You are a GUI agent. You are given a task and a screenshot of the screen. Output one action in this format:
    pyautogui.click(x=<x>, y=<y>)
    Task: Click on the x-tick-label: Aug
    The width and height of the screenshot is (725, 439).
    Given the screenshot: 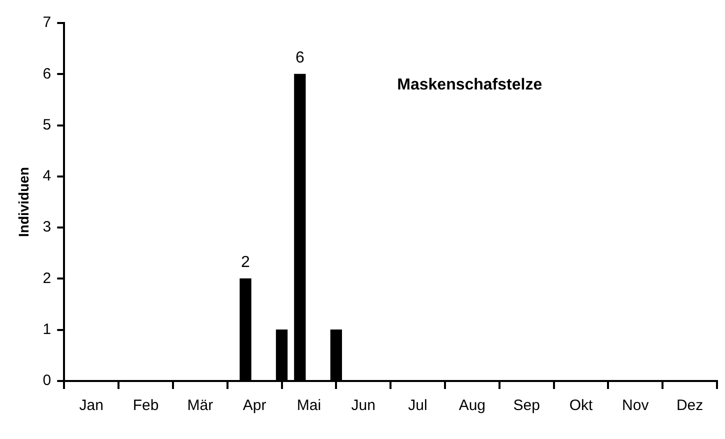 What is the action you would take?
    pyautogui.click(x=472, y=405)
    